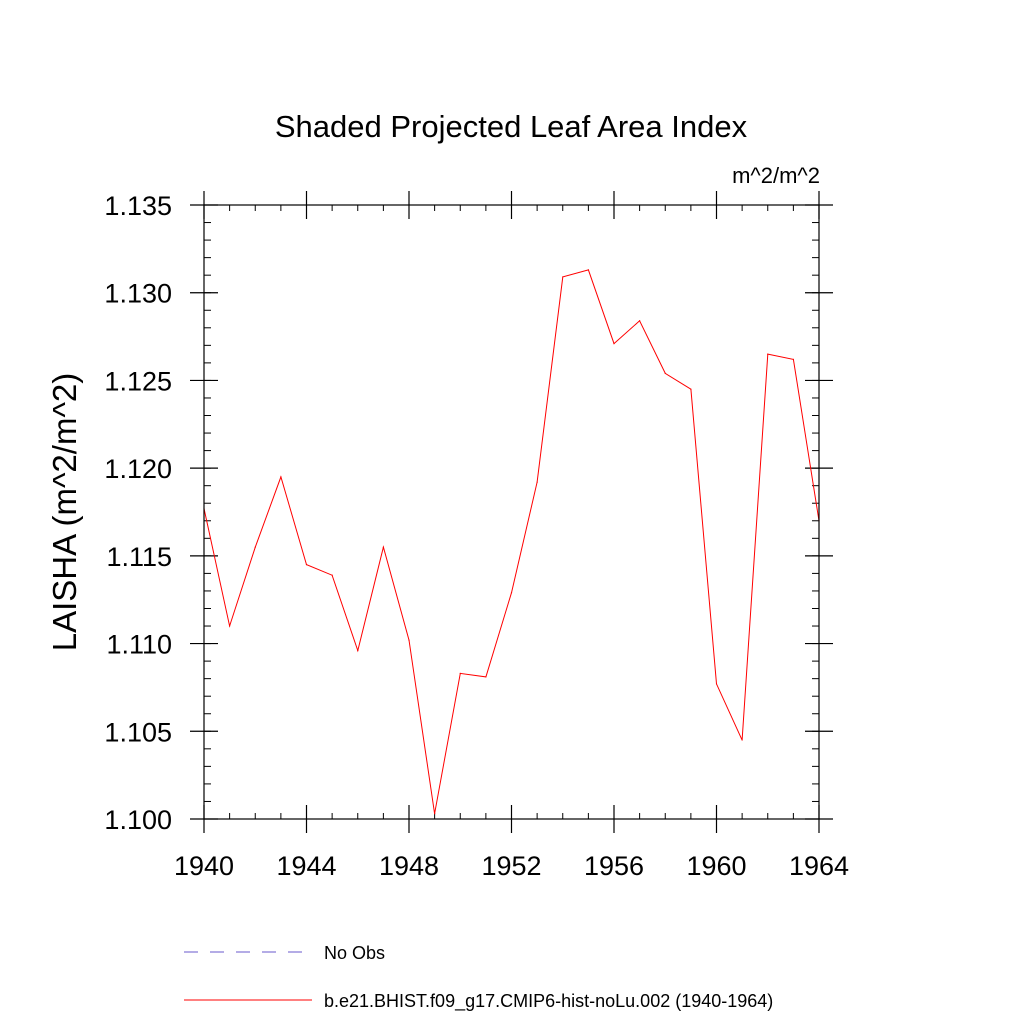 The height and width of the screenshot is (1024, 1024). Describe the element at coordinates (138, 732) in the screenshot. I see `y-tick-label: 1.105` at that location.